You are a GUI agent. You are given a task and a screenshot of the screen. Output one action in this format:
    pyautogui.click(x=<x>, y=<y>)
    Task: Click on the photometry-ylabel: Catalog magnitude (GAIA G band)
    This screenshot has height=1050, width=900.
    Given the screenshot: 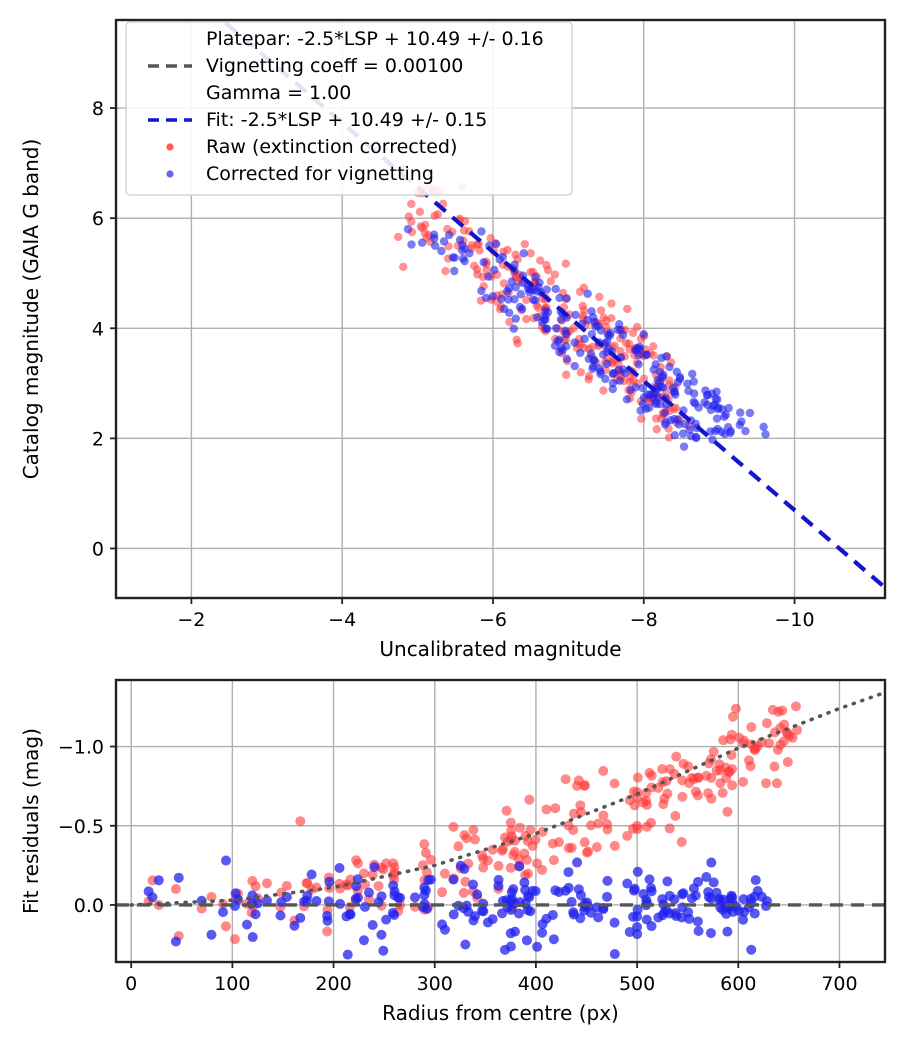 What is the action you would take?
    pyautogui.click(x=31, y=309)
    